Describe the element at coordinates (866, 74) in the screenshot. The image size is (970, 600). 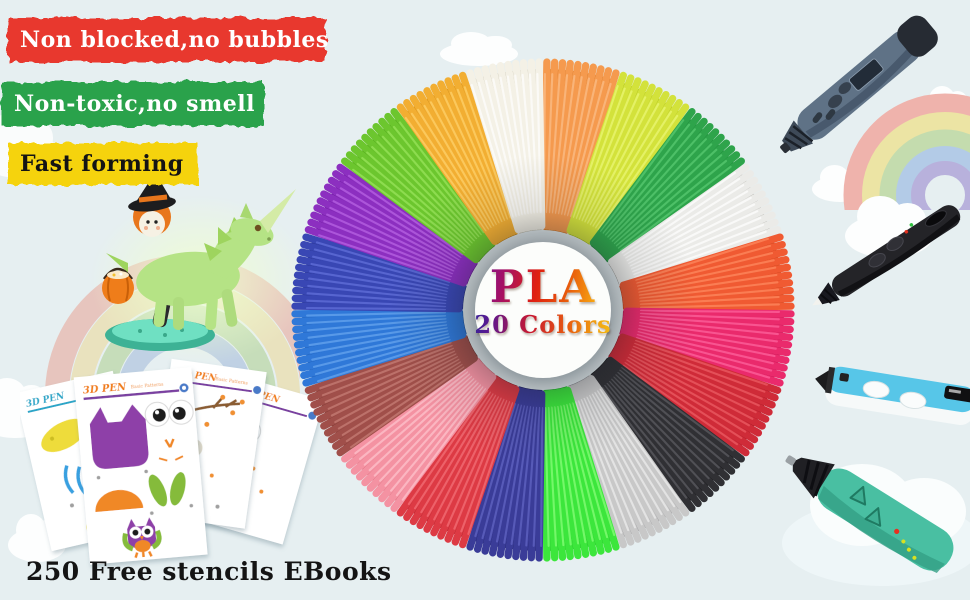
I see `pen-screen` at that location.